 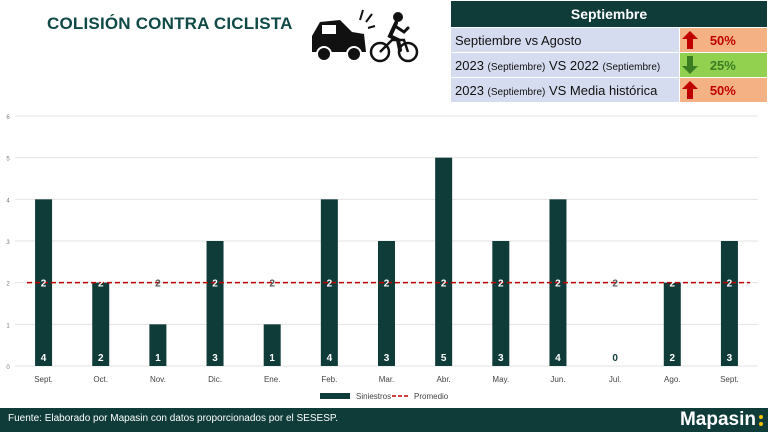 What do you see at coordinates (431, 396) in the screenshot?
I see `legend-label: Promedio` at bounding box center [431, 396].